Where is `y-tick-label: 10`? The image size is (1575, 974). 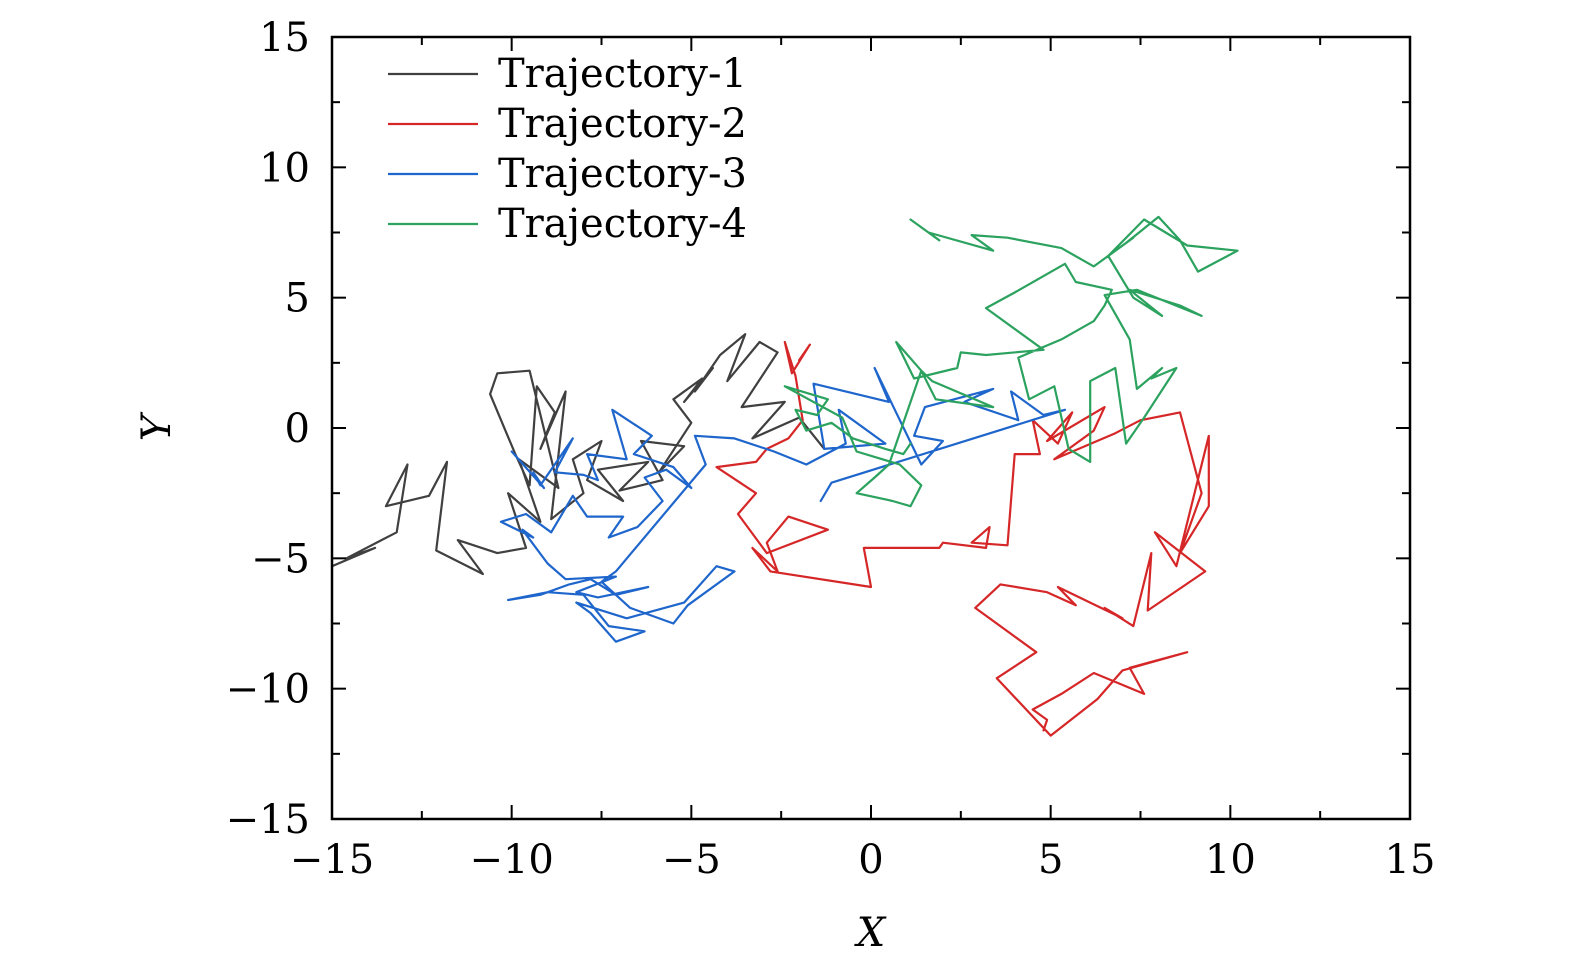
y-tick-label: 10 is located at coordinates (284, 168).